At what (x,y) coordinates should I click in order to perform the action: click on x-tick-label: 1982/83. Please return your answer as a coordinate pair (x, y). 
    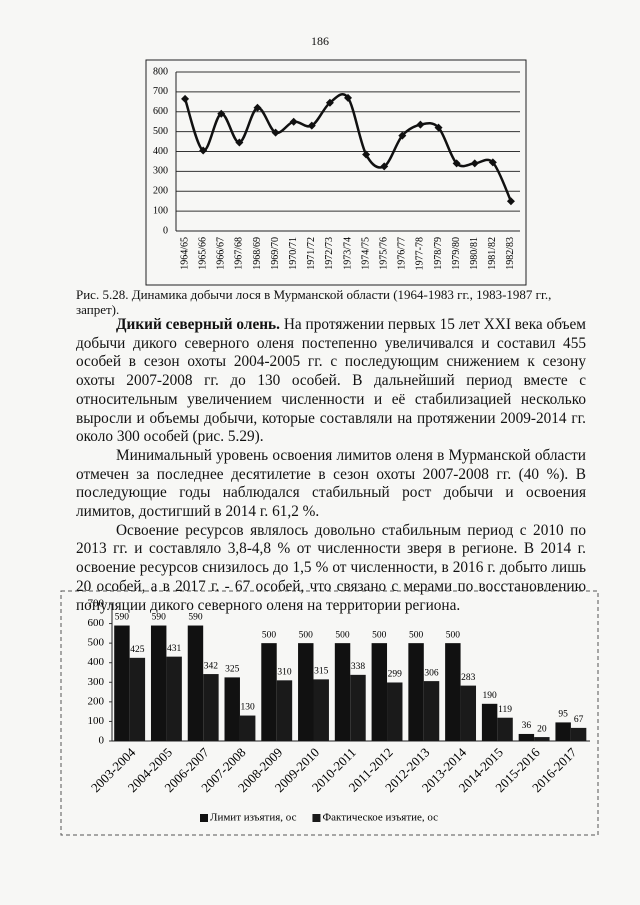
    Looking at the image, I should click on (510, 253).